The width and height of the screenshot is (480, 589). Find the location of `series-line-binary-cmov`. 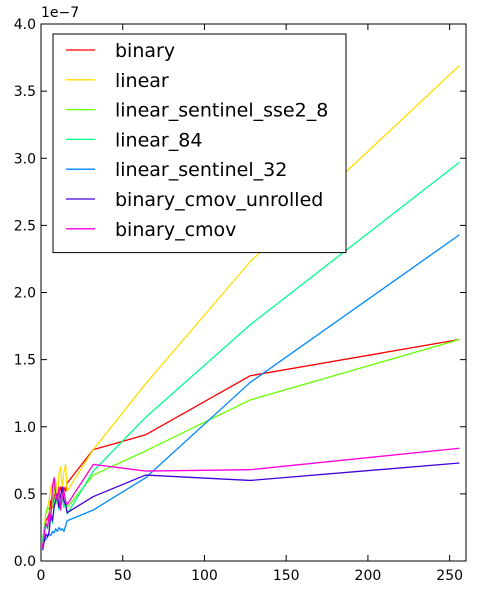

series-line-binary-cmov is located at coordinates (250, 497).